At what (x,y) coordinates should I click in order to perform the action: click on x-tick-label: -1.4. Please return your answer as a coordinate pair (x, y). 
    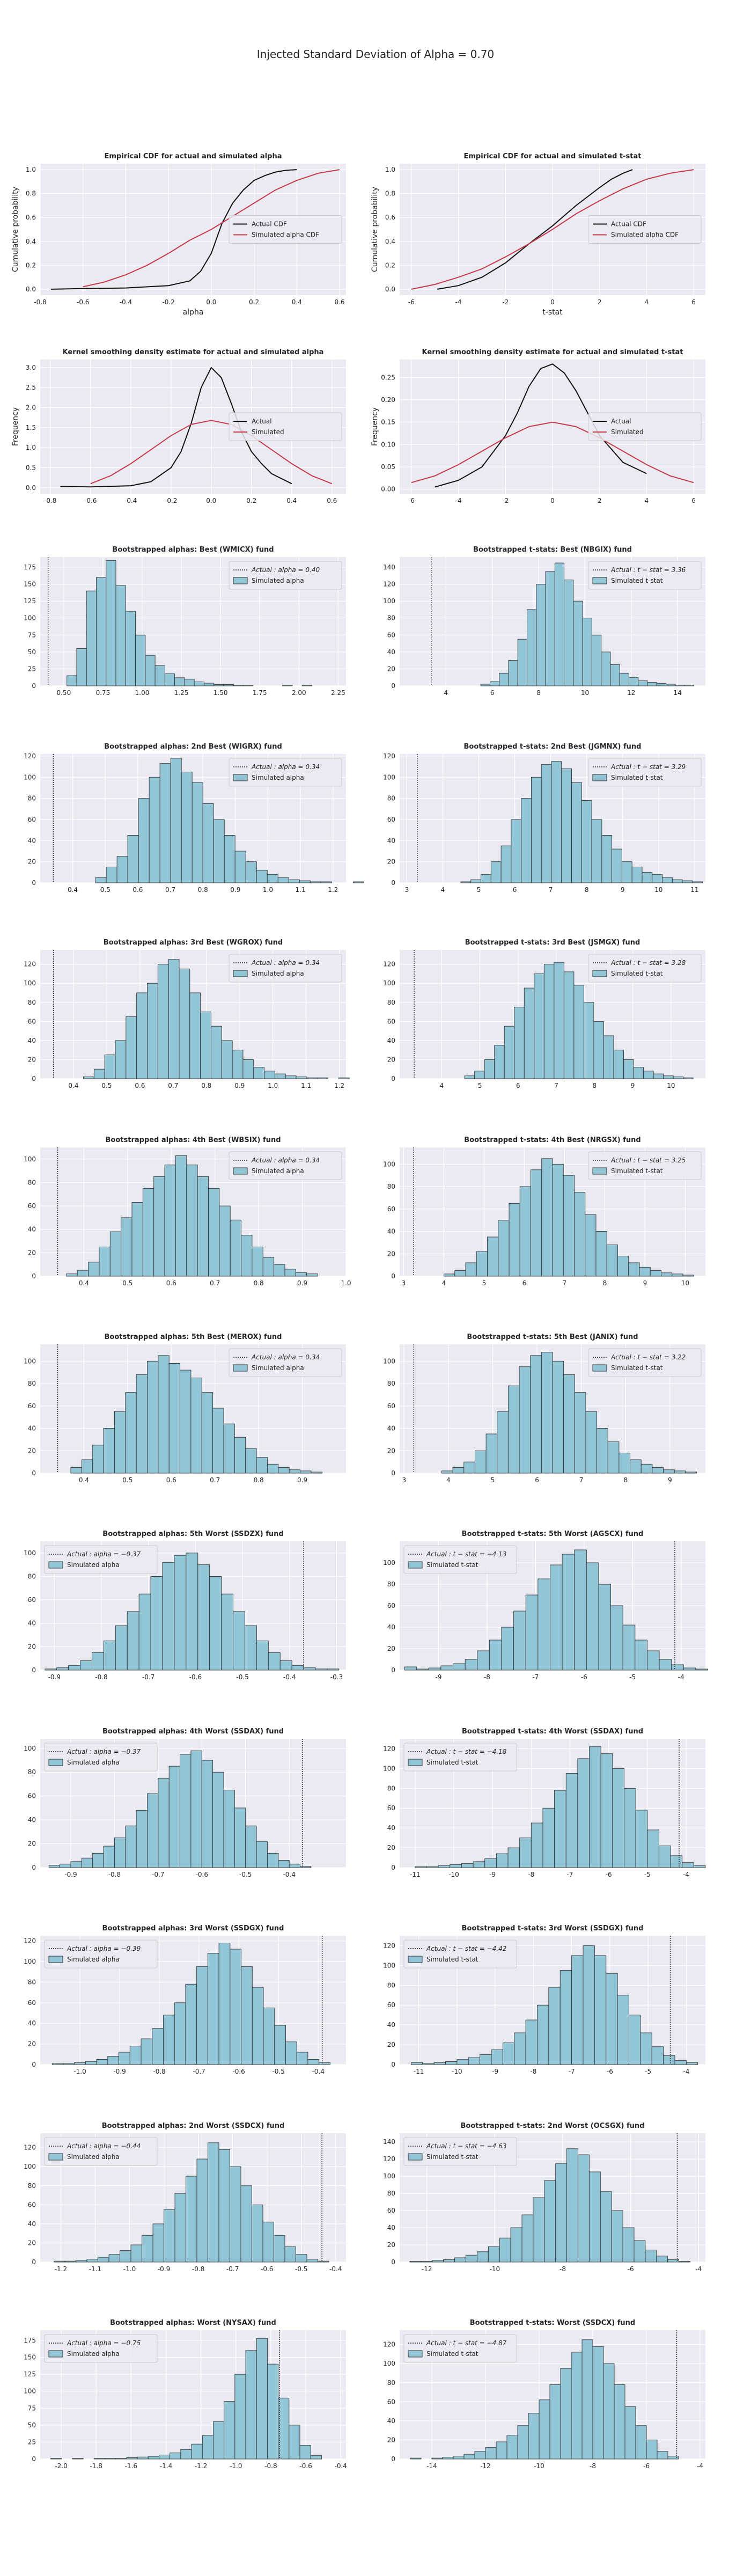
    Looking at the image, I should click on (166, 2466).